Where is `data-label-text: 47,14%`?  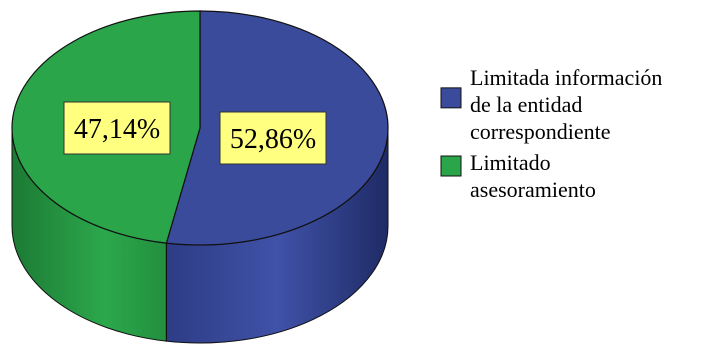
data-label-text: 47,14% is located at coordinates (117, 129).